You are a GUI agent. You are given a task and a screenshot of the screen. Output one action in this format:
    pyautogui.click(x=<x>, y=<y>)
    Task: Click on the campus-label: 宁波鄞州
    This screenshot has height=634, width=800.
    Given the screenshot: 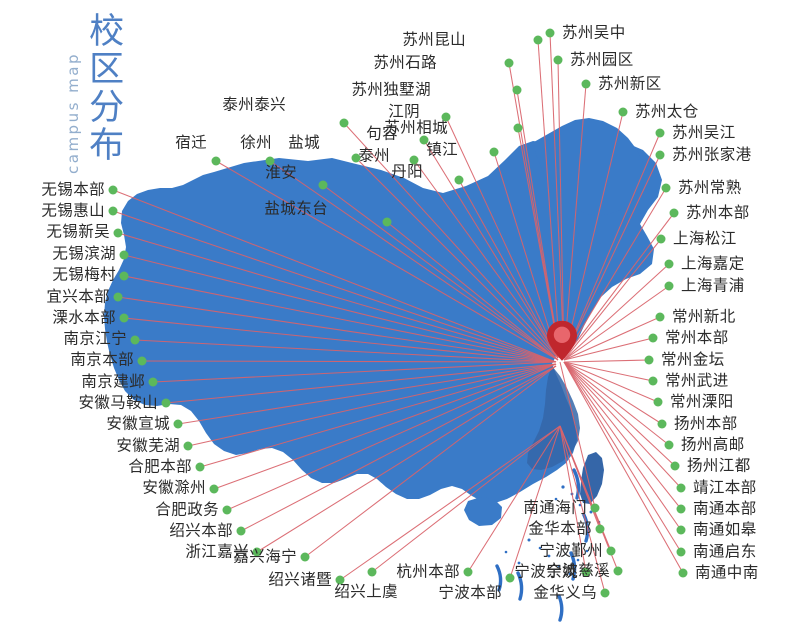 What is the action you would take?
    pyautogui.click(x=571, y=550)
    